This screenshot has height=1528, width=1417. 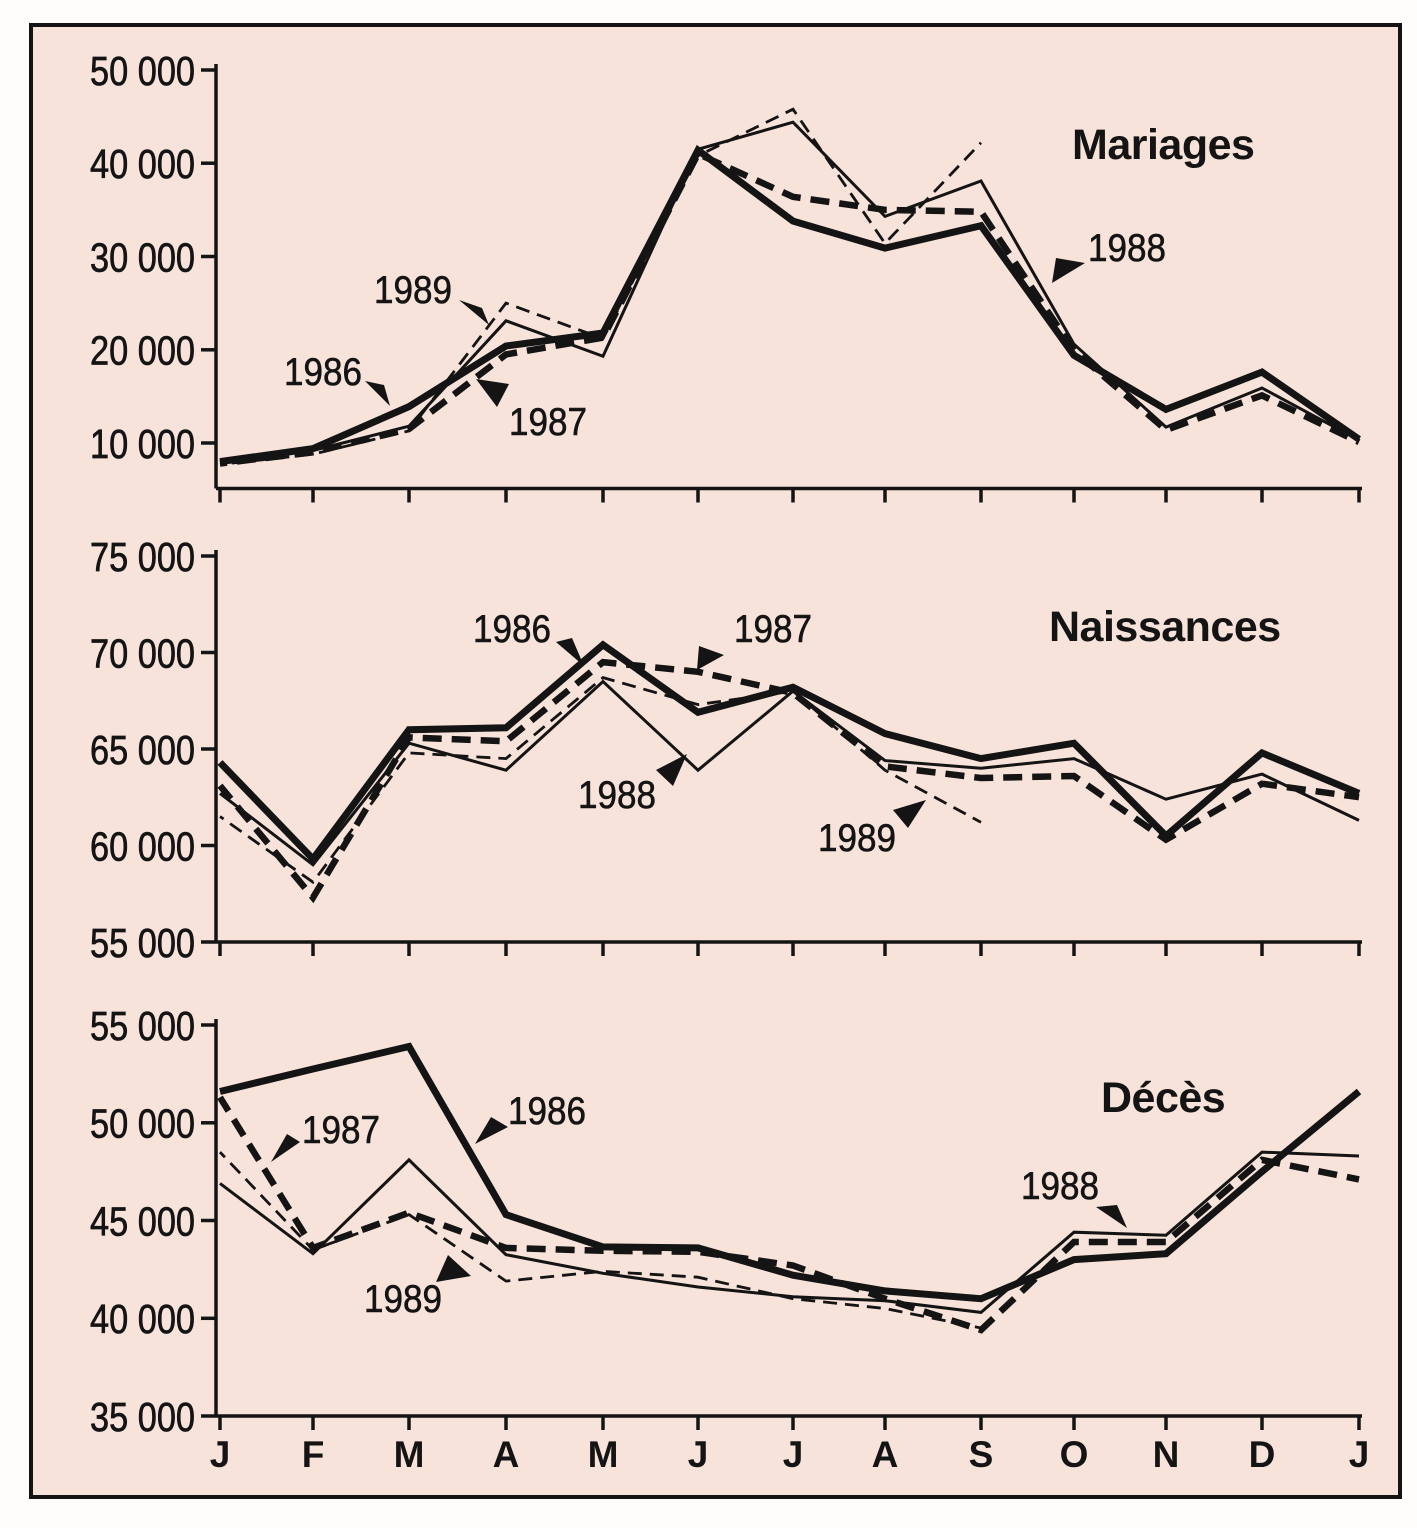 I want to click on svg-text: Décès, so click(x=1163, y=1098).